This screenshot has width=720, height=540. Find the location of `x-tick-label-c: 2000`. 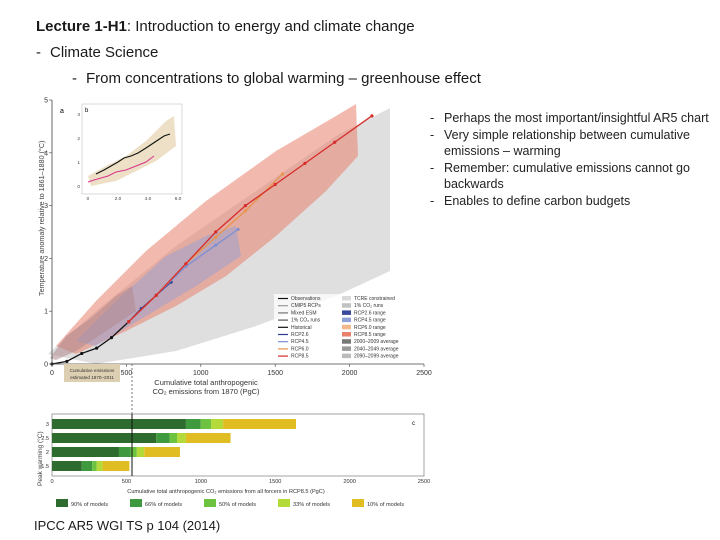

x-tick-label-c: 2000 is located at coordinates (349, 482).